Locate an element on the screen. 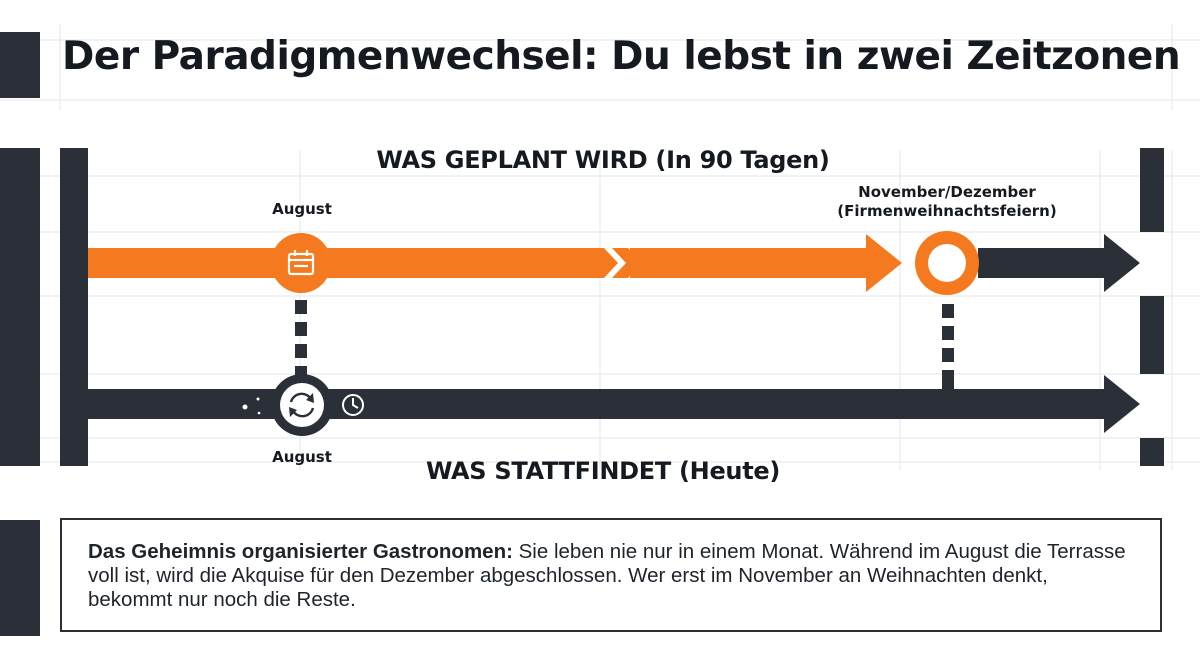  planned-august-node is located at coordinates (301, 263).